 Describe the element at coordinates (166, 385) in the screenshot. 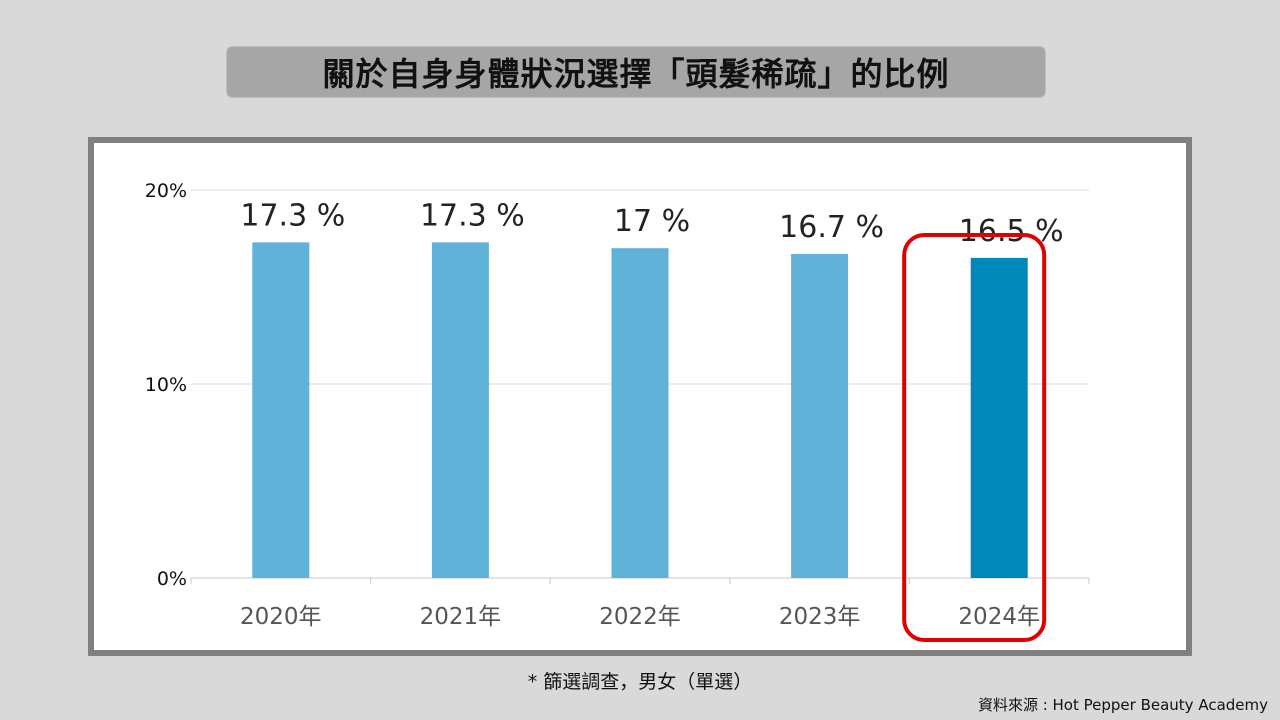

I see `y-tick-label: 10%` at that location.